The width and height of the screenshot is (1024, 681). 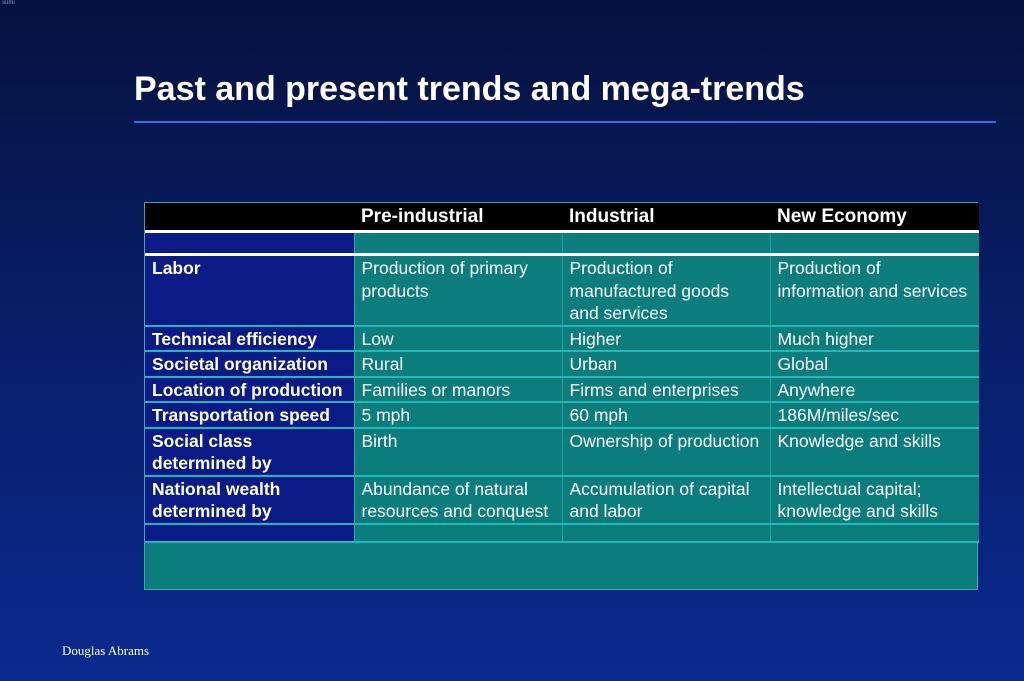 What do you see at coordinates (250, 290) in the screenshot?
I see `row-label: Labor` at bounding box center [250, 290].